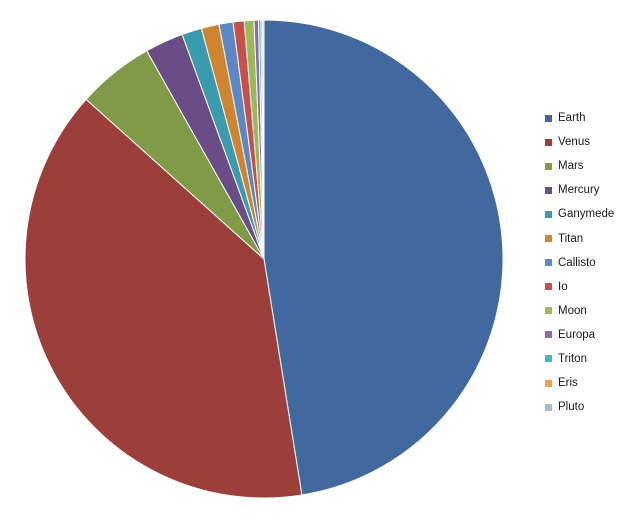 Image resolution: width=632 pixels, height=521 pixels. What do you see at coordinates (568, 383) in the screenshot?
I see `legend-label: Eris` at bounding box center [568, 383].